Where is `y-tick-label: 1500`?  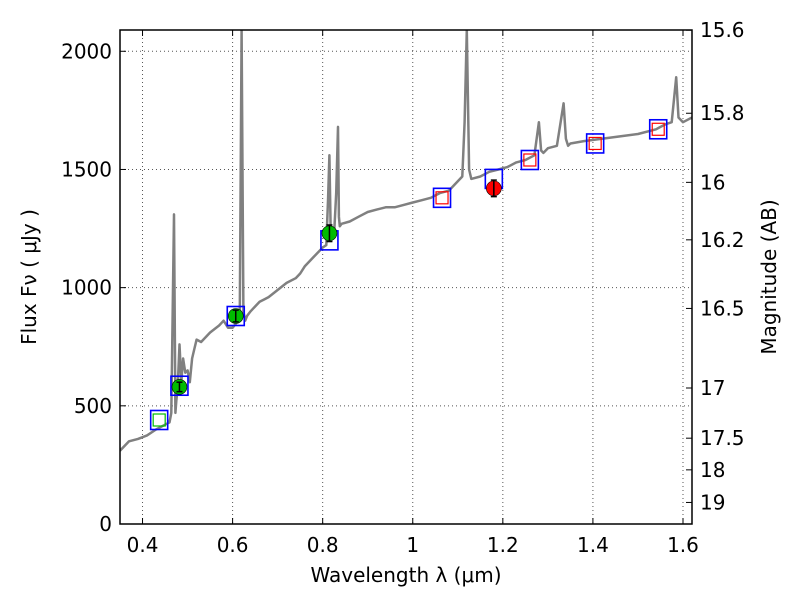
y-tick-label: 1500 is located at coordinates (86, 169).